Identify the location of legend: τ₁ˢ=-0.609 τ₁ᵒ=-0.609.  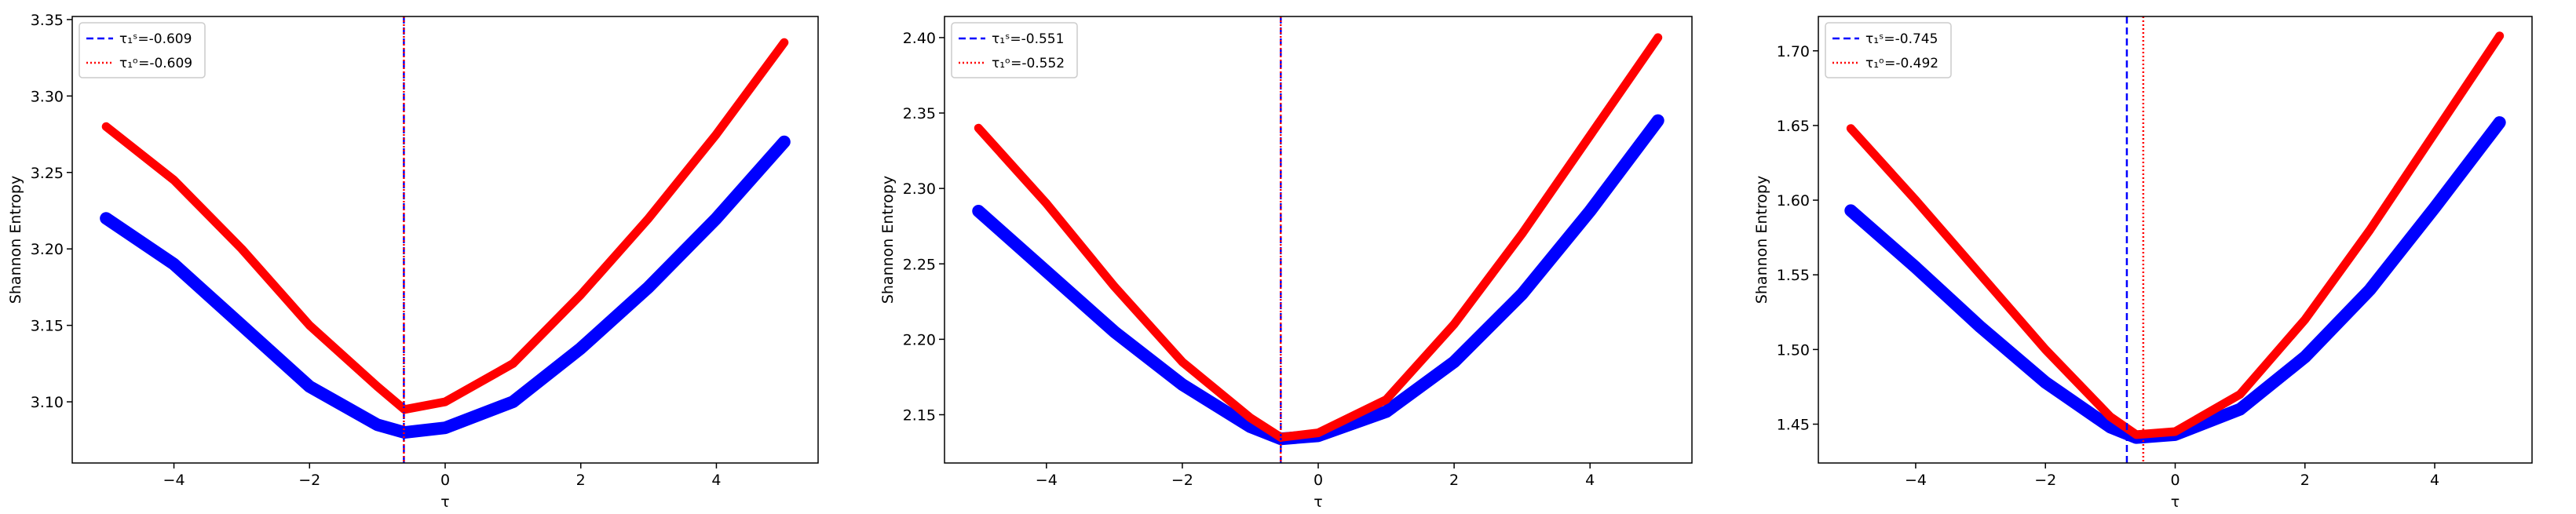
(142, 50).